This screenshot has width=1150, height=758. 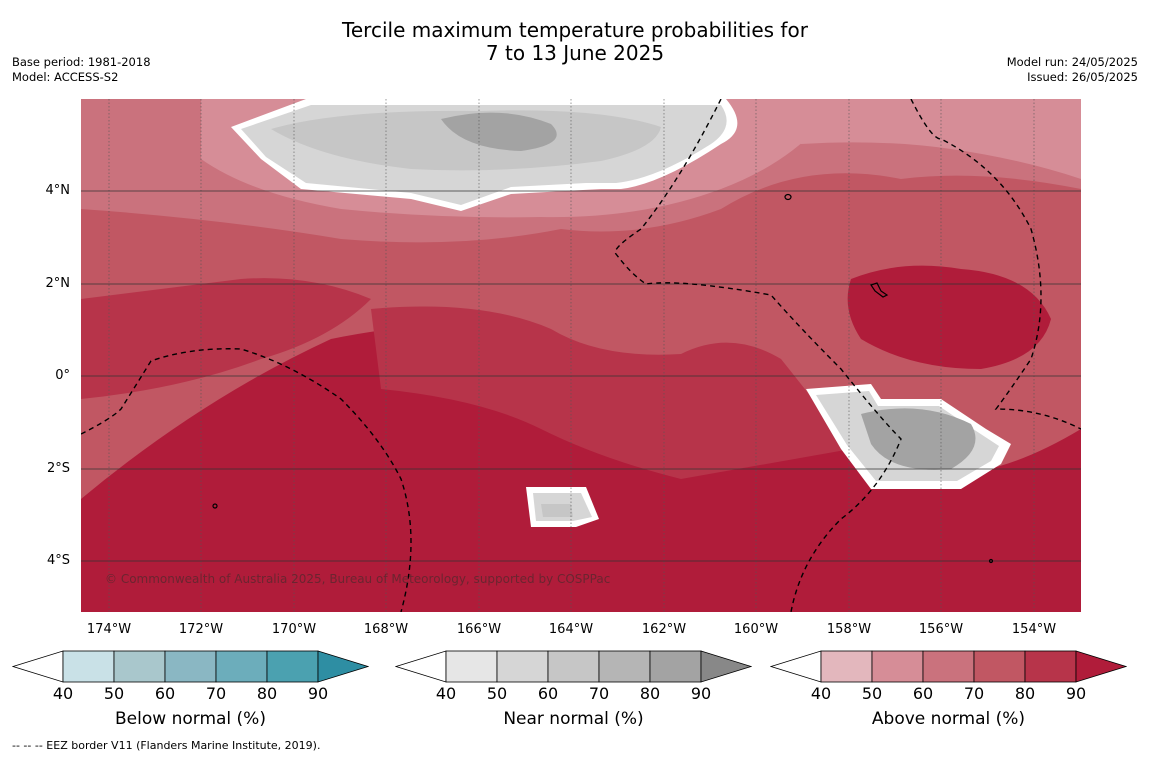 What do you see at coordinates (109, 629) in the screenshot?
I see `lon-label-174w: 174°W` at bounding box center [109, 629].